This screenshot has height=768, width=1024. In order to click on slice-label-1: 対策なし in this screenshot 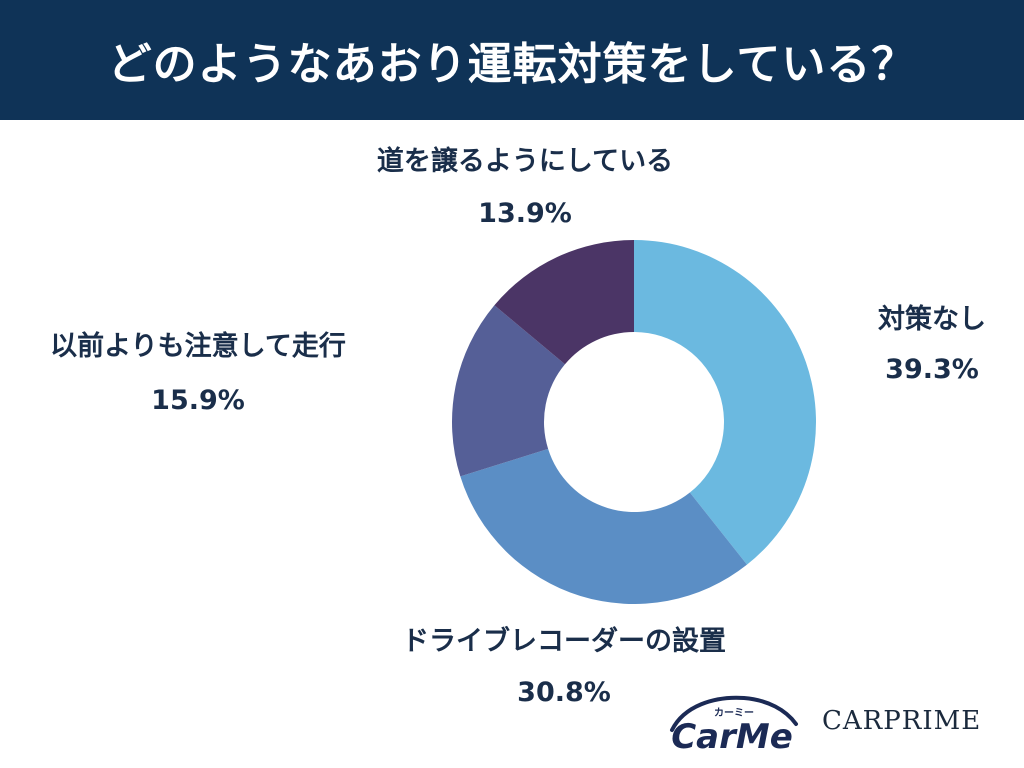, I will do `click(932, 319)`.